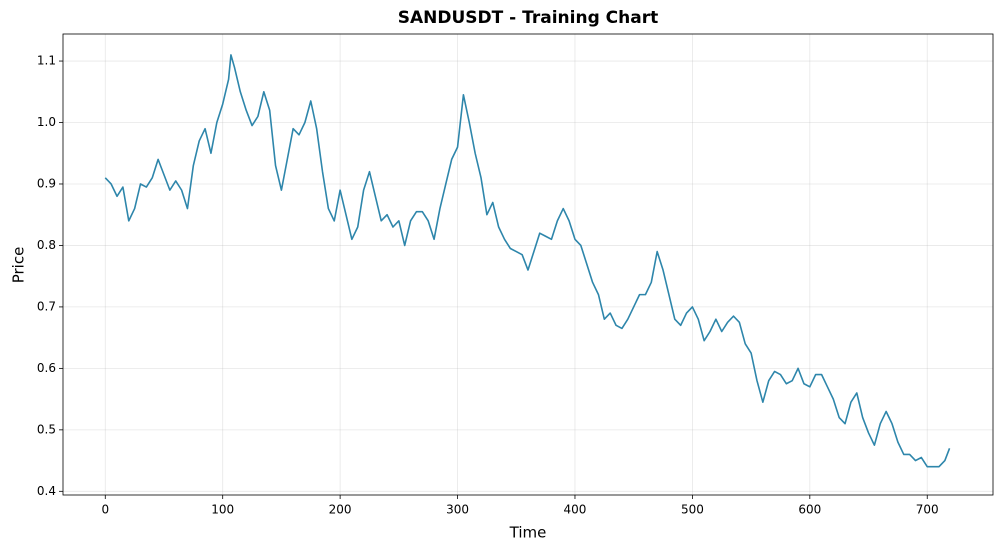 The image size is (1005, 552). I want to click on y-tick-label: 1.1, so click(46, 61).